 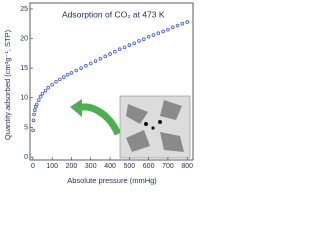 I want to click on y-tick-label: 10, so click(x=24, y=98).